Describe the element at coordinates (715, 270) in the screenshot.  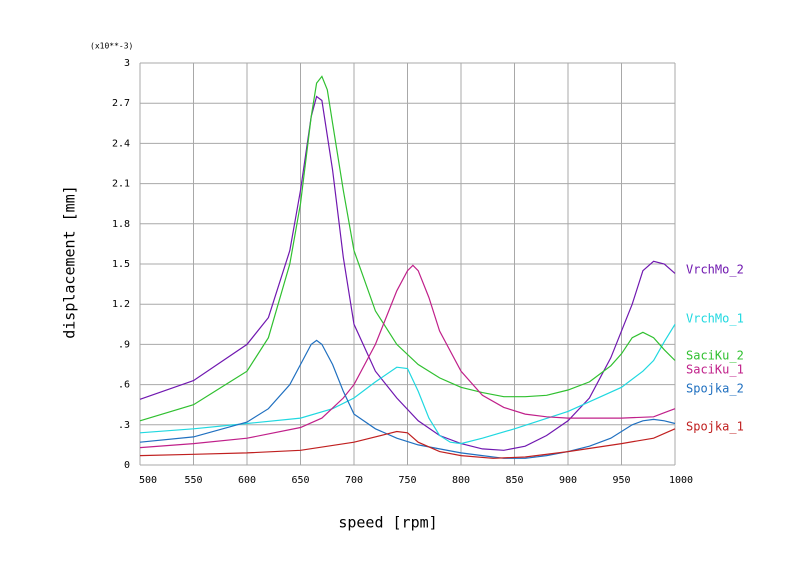
I see `legend-label: VrchMo_2` at that location.